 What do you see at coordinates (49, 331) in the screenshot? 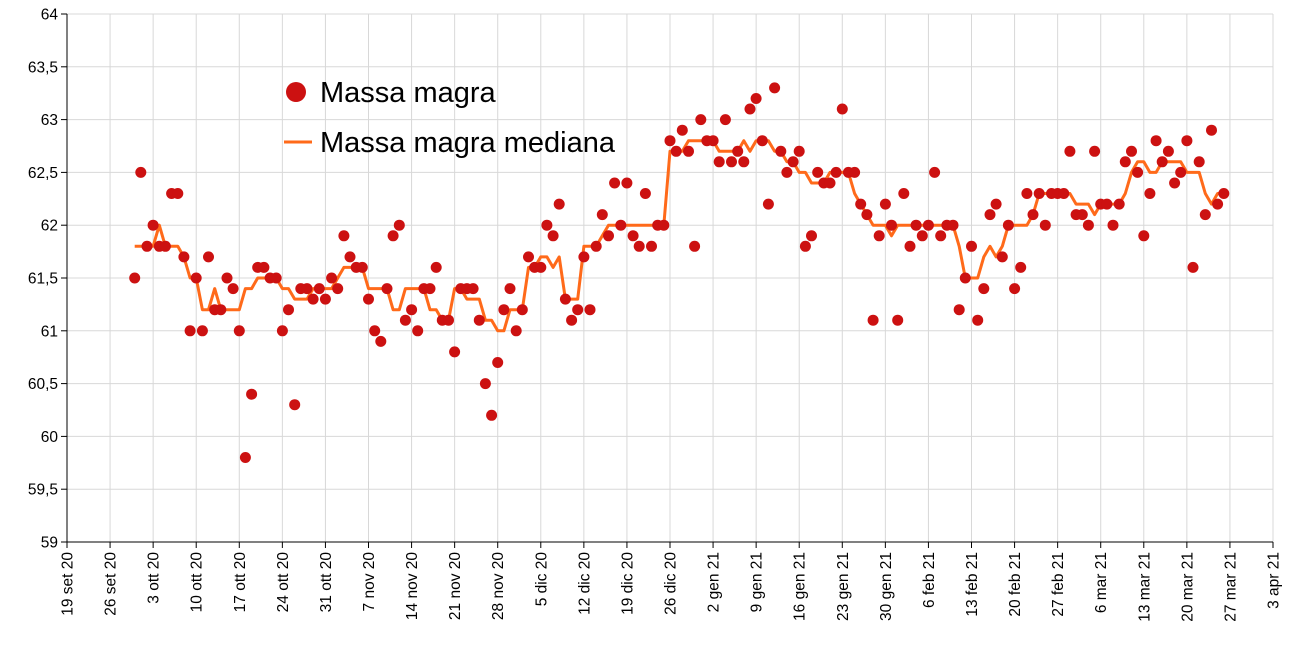
I see `y-tick-label: 61` at bounding box center [49, 331].